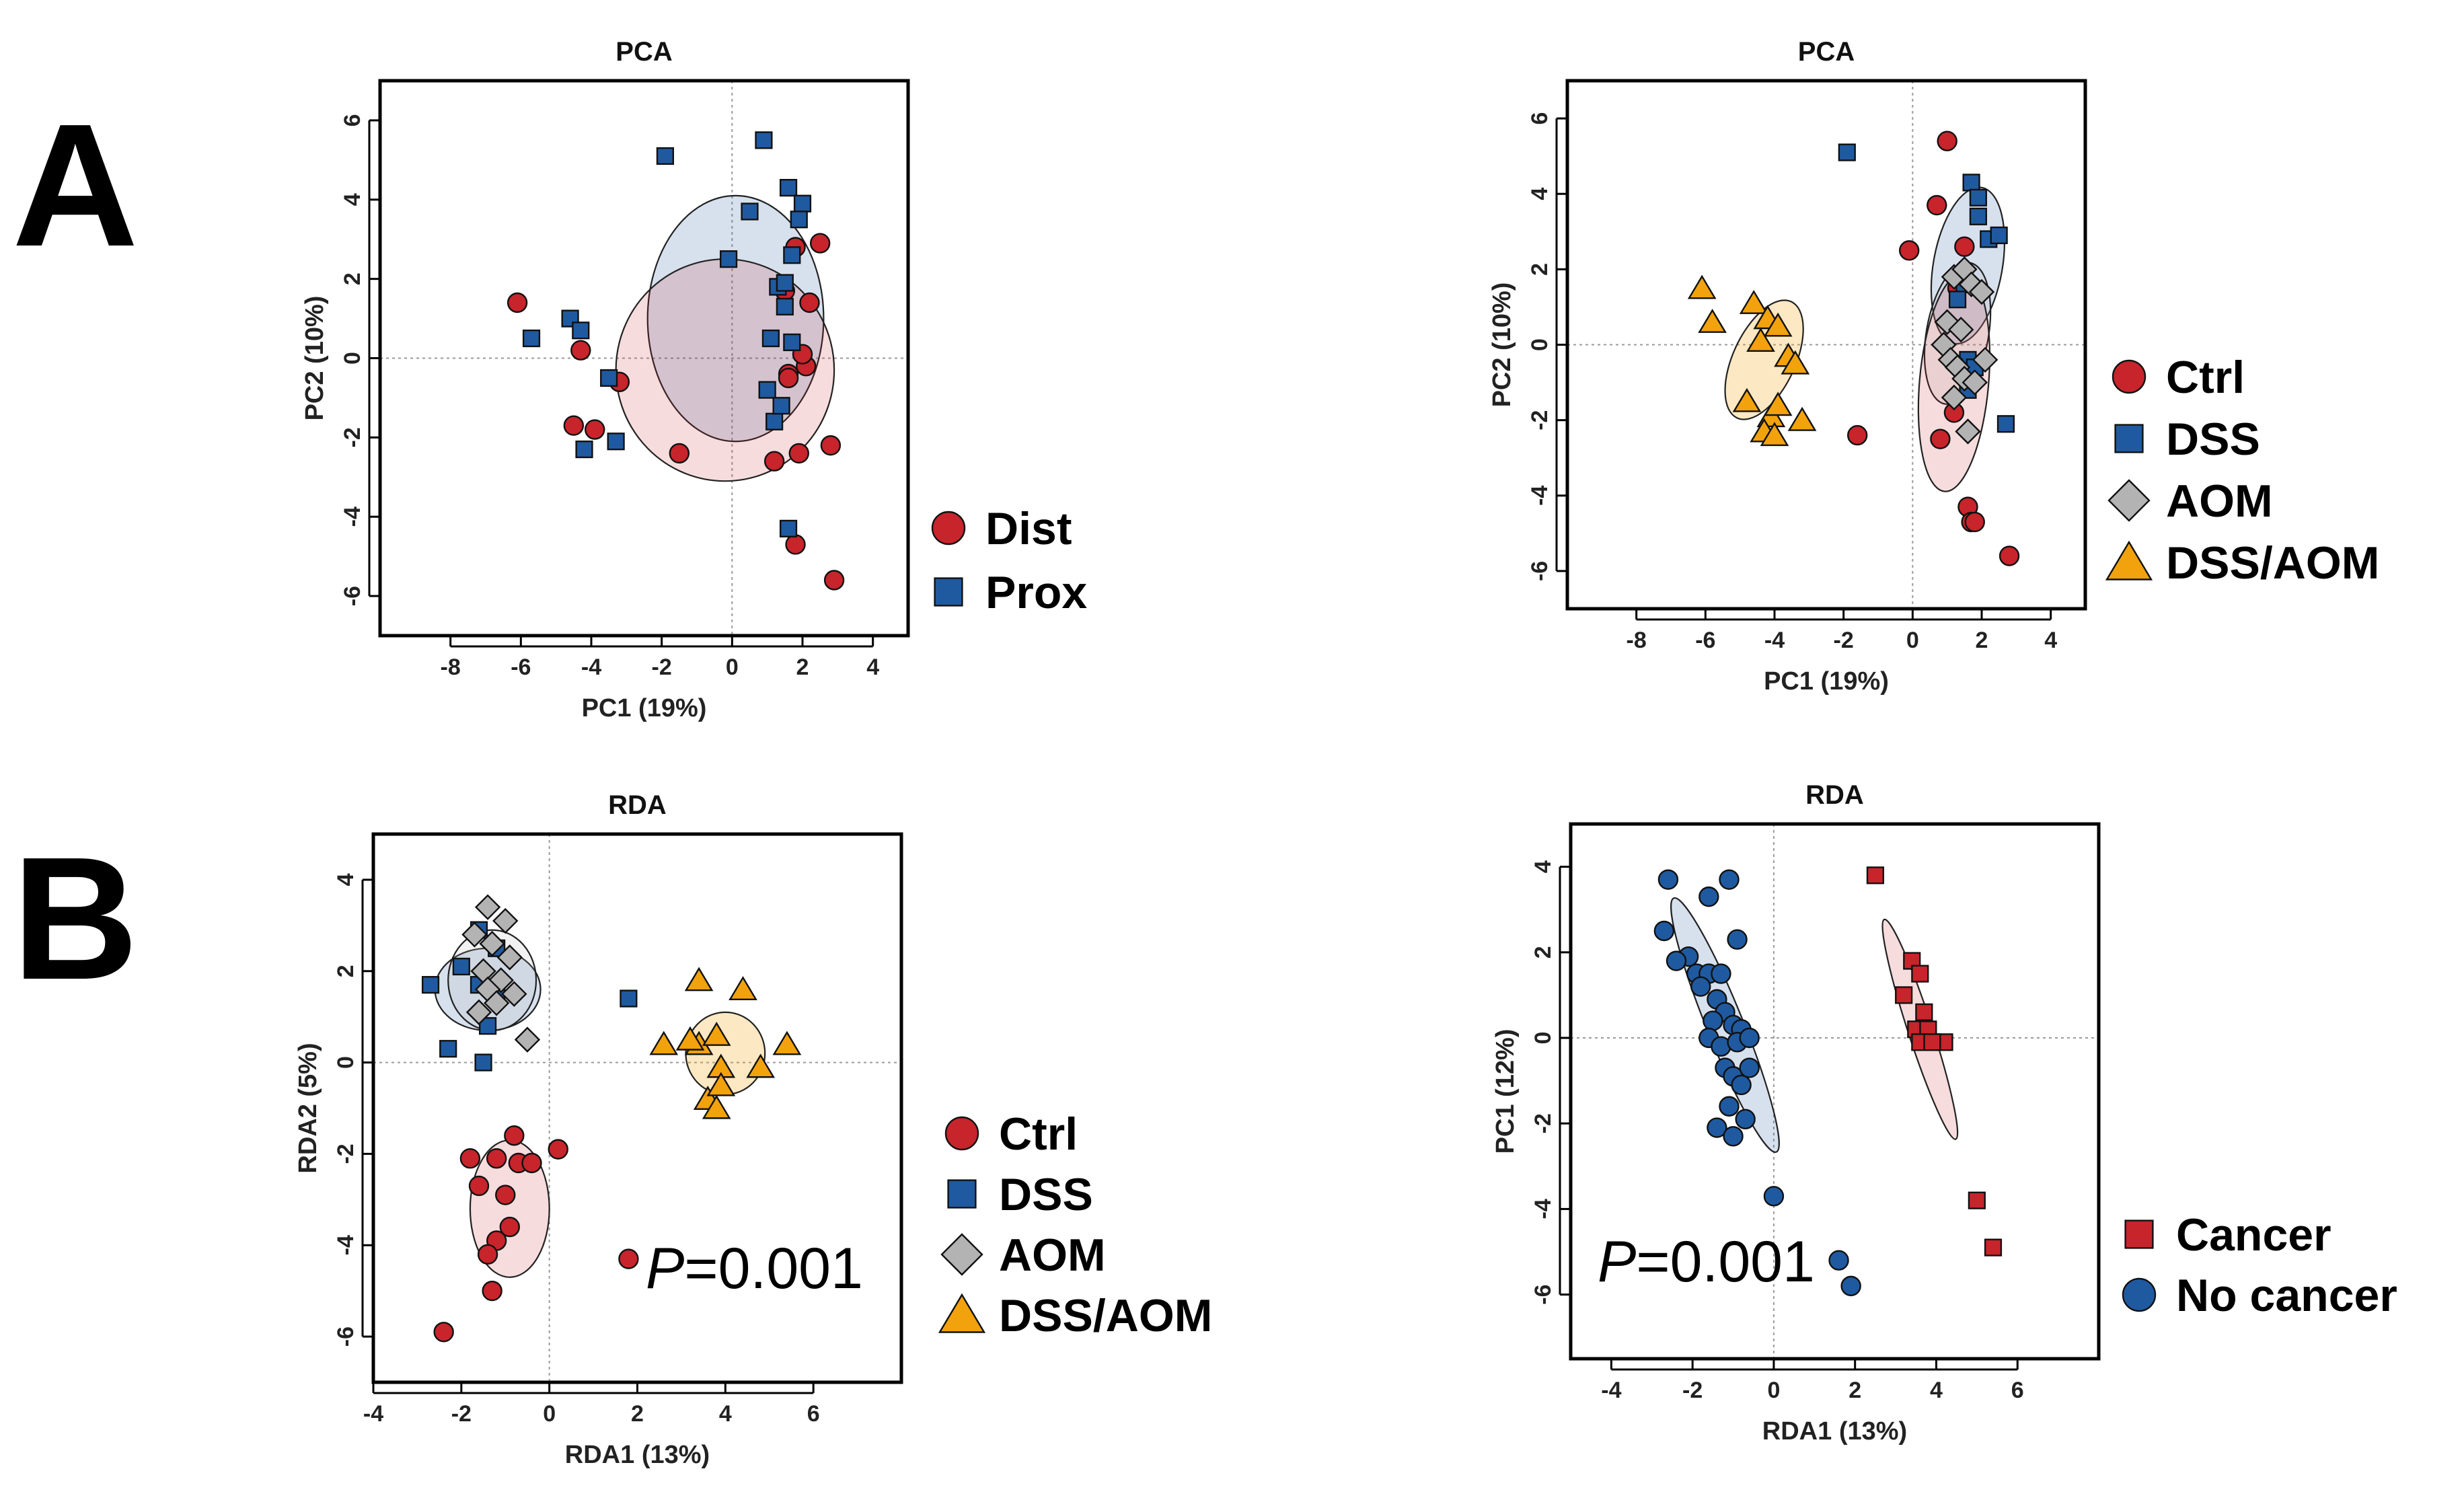 The height and width of the screenshot is (1502, 2464). Describe the element at coordinates (962, 1194) in the screenshot. I see `legend-marker-dss` at that location.